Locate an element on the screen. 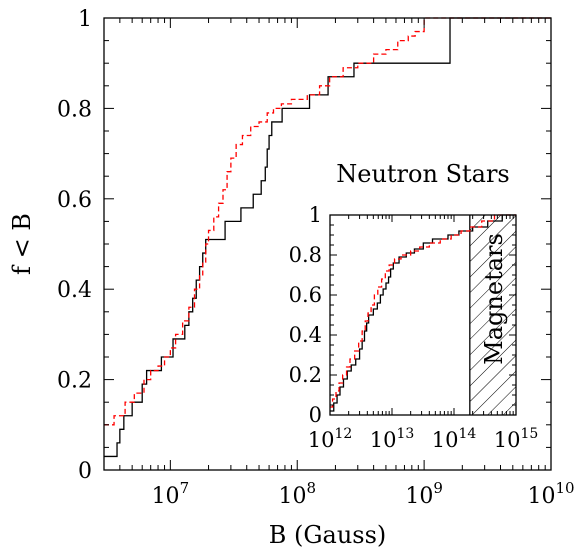  x-tick-label-exponent: 12 is located at coordinates (343, 434).